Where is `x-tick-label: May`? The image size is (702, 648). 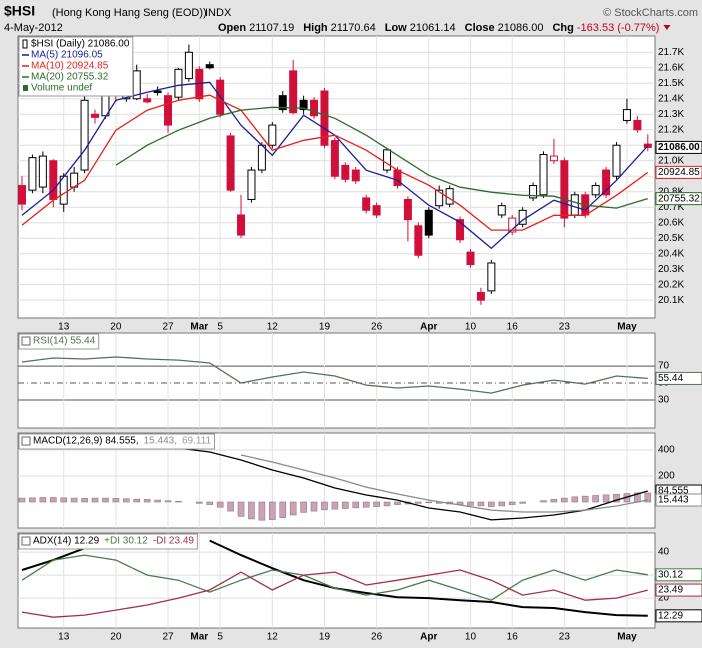 x-tick-label: May is located at coordinates (627, 637).